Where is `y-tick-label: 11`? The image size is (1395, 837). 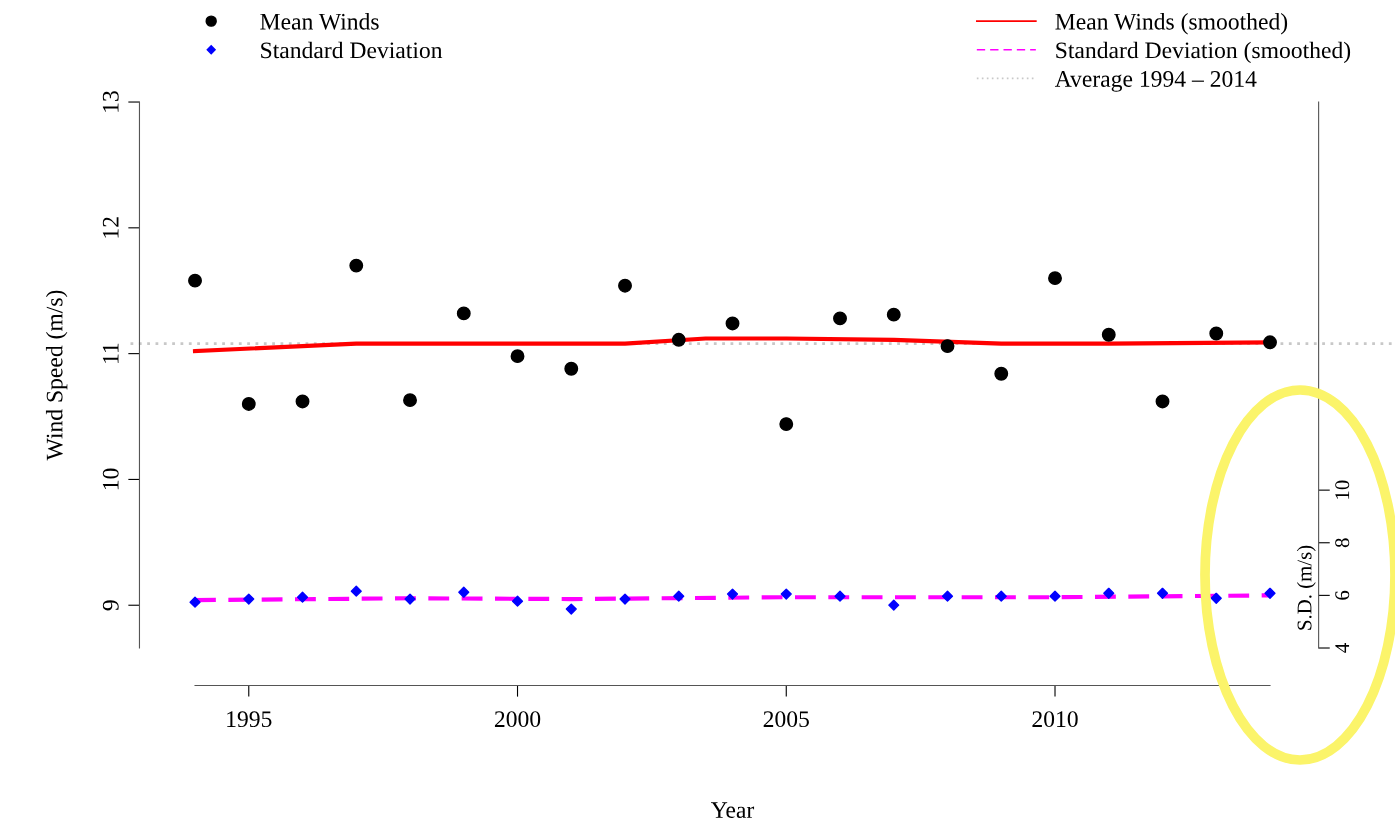 y-tick-label: 11 is located at coordinates (110, 353).